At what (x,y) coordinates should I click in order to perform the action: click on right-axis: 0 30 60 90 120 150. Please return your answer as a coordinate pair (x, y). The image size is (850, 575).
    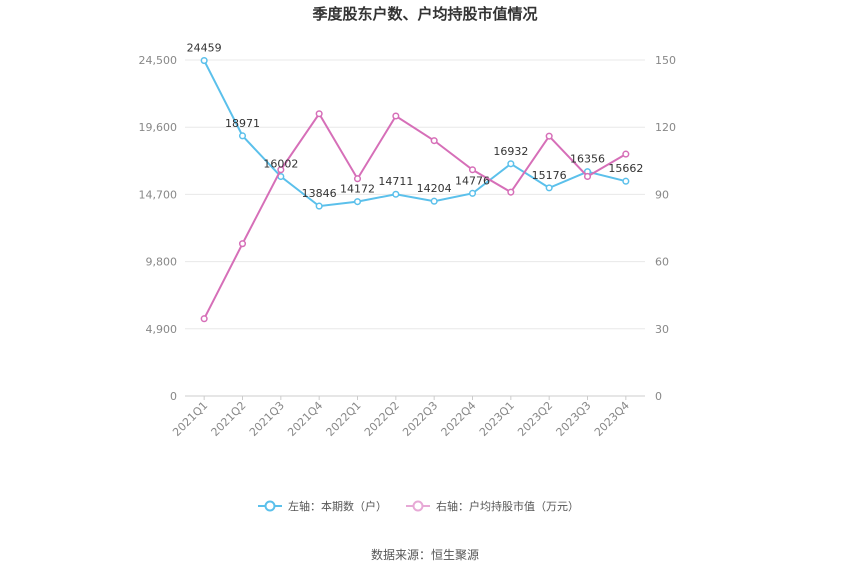
    Looking at the image, I should click on (665, 228).